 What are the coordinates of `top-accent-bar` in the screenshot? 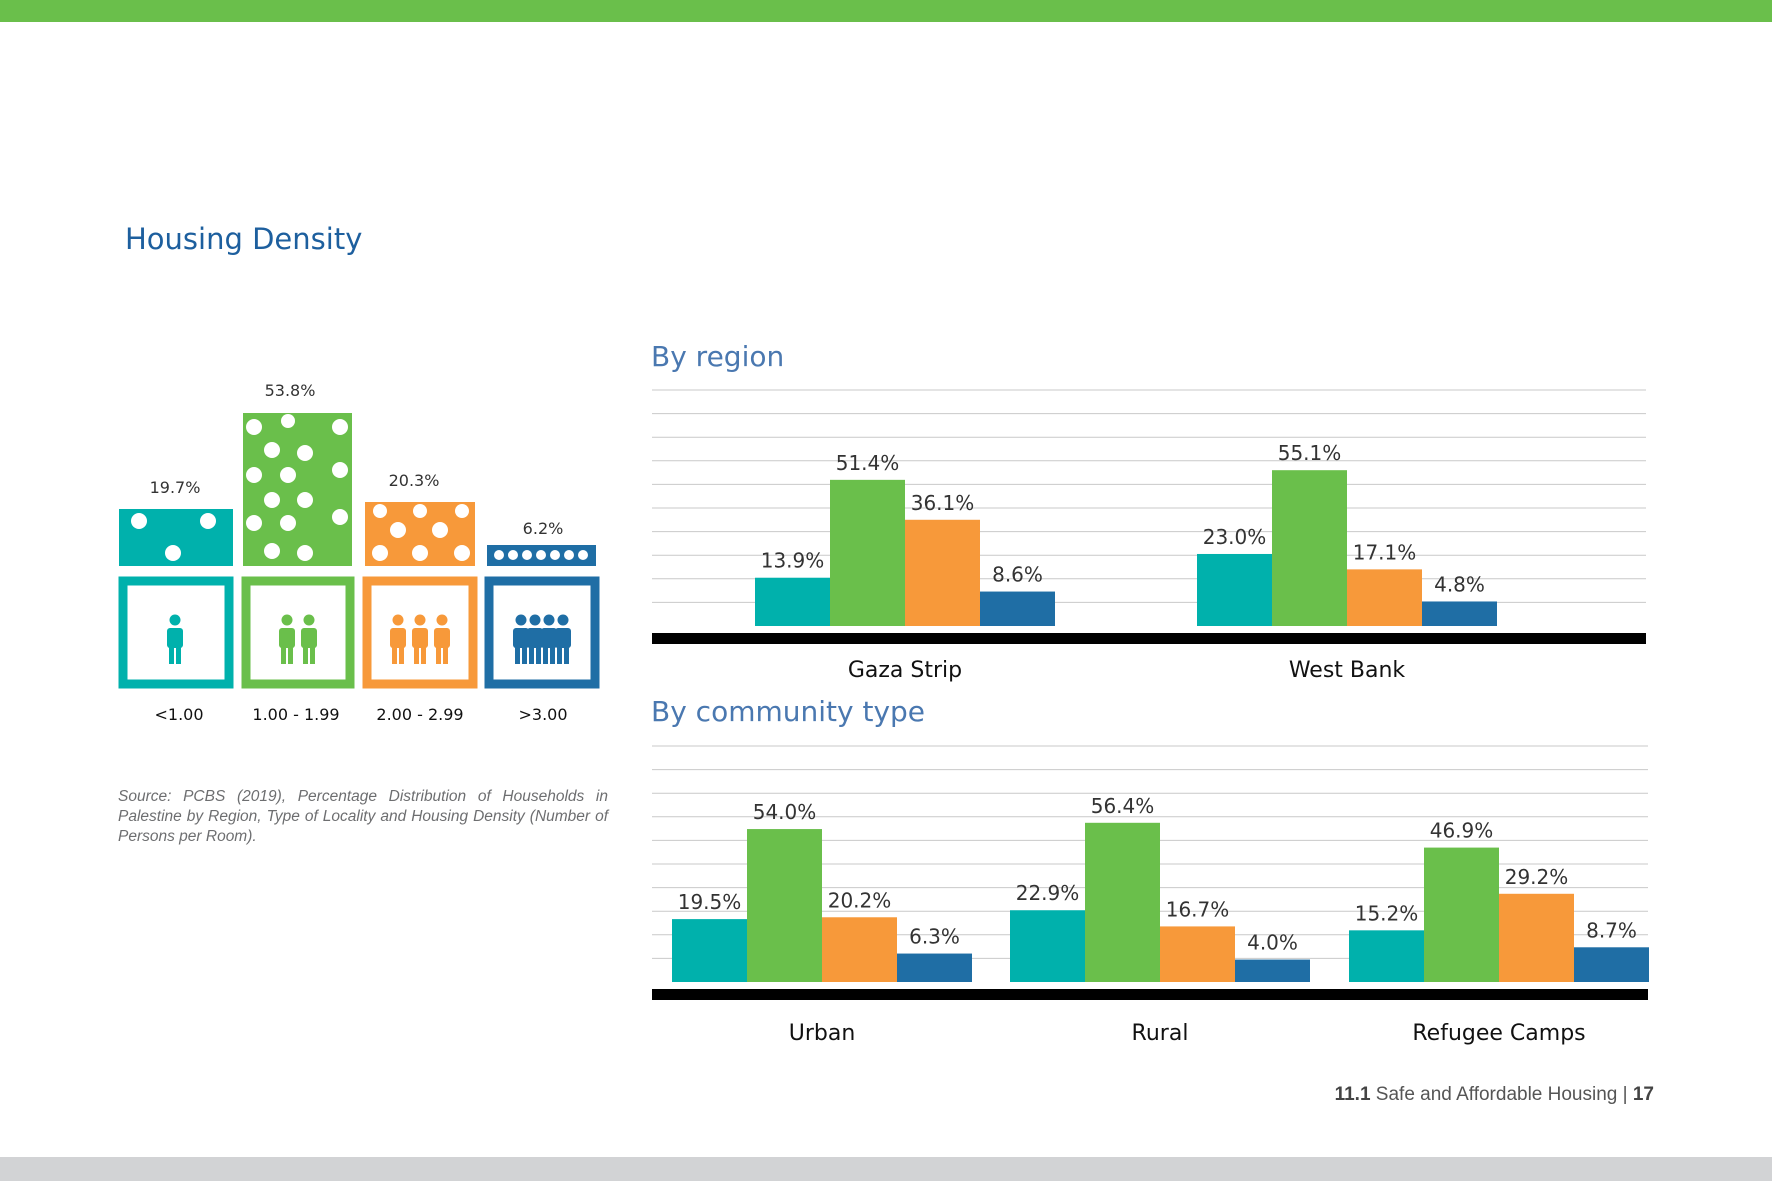 It's located at (886, 11).